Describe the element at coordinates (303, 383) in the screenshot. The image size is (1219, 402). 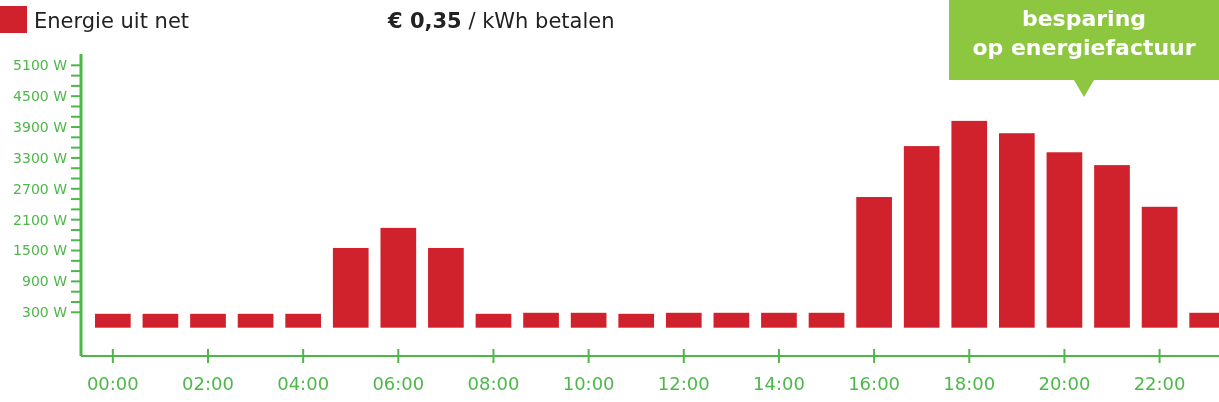
I see `x-tick-label: 04:00` at that location.